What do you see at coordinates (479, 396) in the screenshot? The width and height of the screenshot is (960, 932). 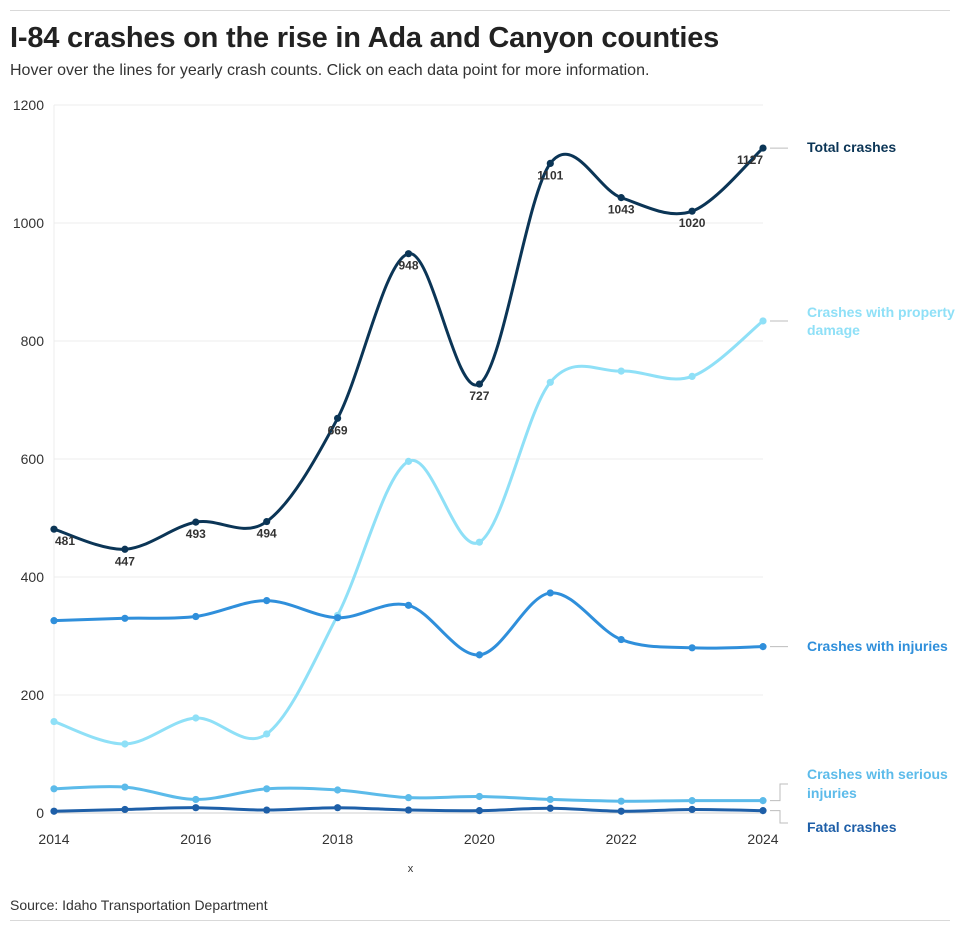 I see `data-label: 727` at bounding box center [479, 396].